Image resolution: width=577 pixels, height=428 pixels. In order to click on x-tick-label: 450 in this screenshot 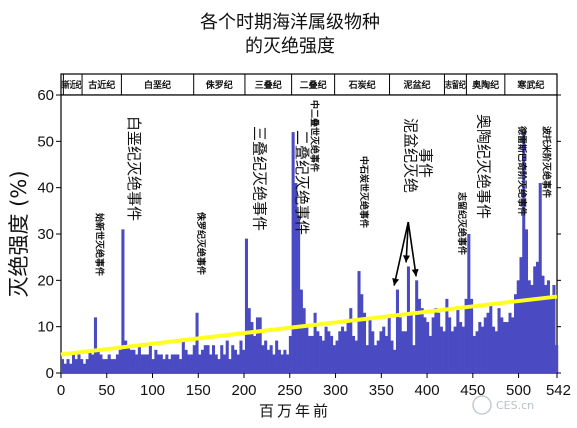, I will do `click(472, 390)`.